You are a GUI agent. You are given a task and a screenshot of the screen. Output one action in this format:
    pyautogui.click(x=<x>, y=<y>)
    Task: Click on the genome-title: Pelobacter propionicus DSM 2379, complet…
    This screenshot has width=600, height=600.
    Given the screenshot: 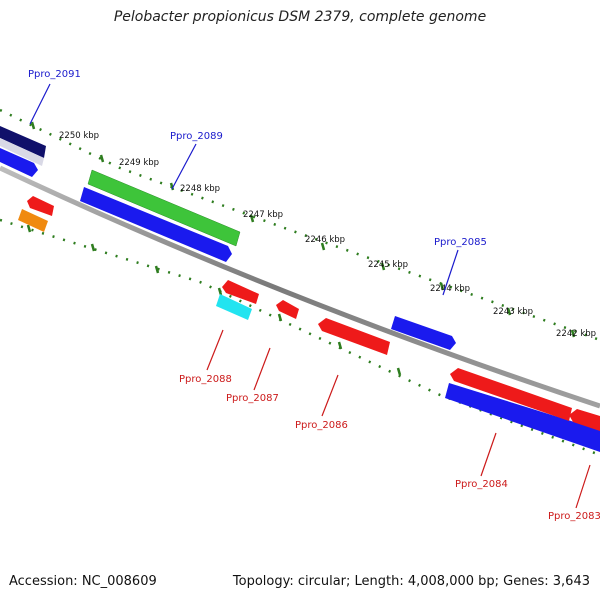 What is the action you would take?
    pyautogui.click(x=300, y=17)
    